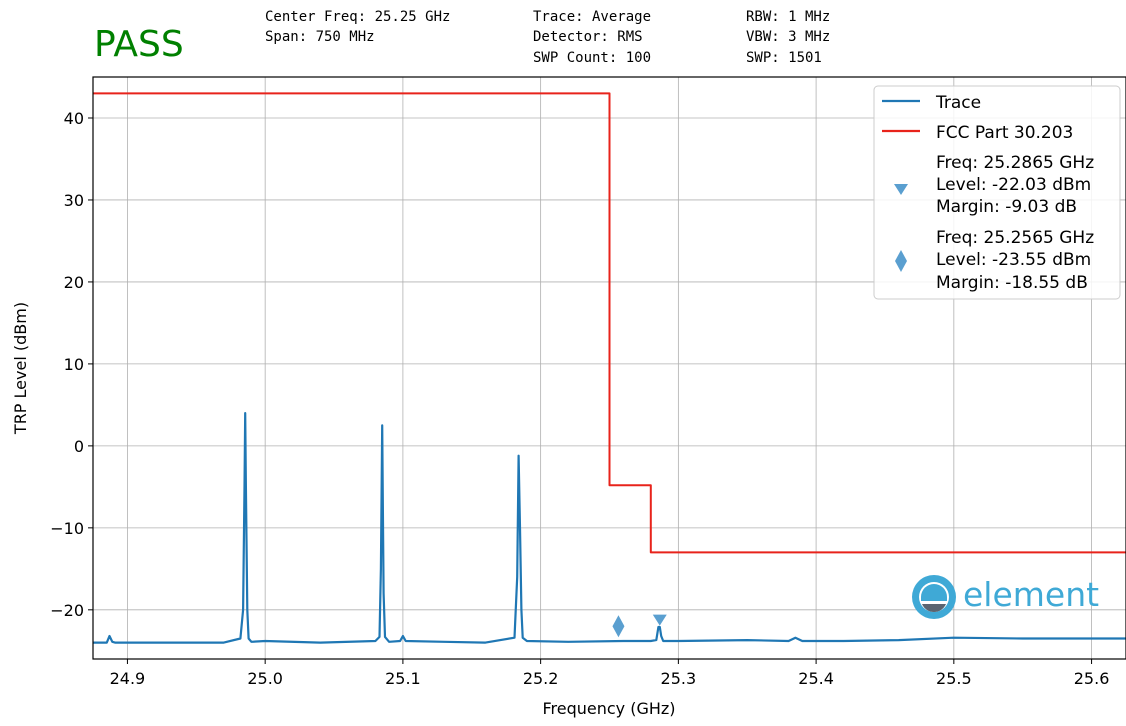 The image size is (1126, 726). What do you see at coordinates (784, 58) in the screenshot?
I see `swp-label: SWP: 1501` at bounding box center [784, 58].